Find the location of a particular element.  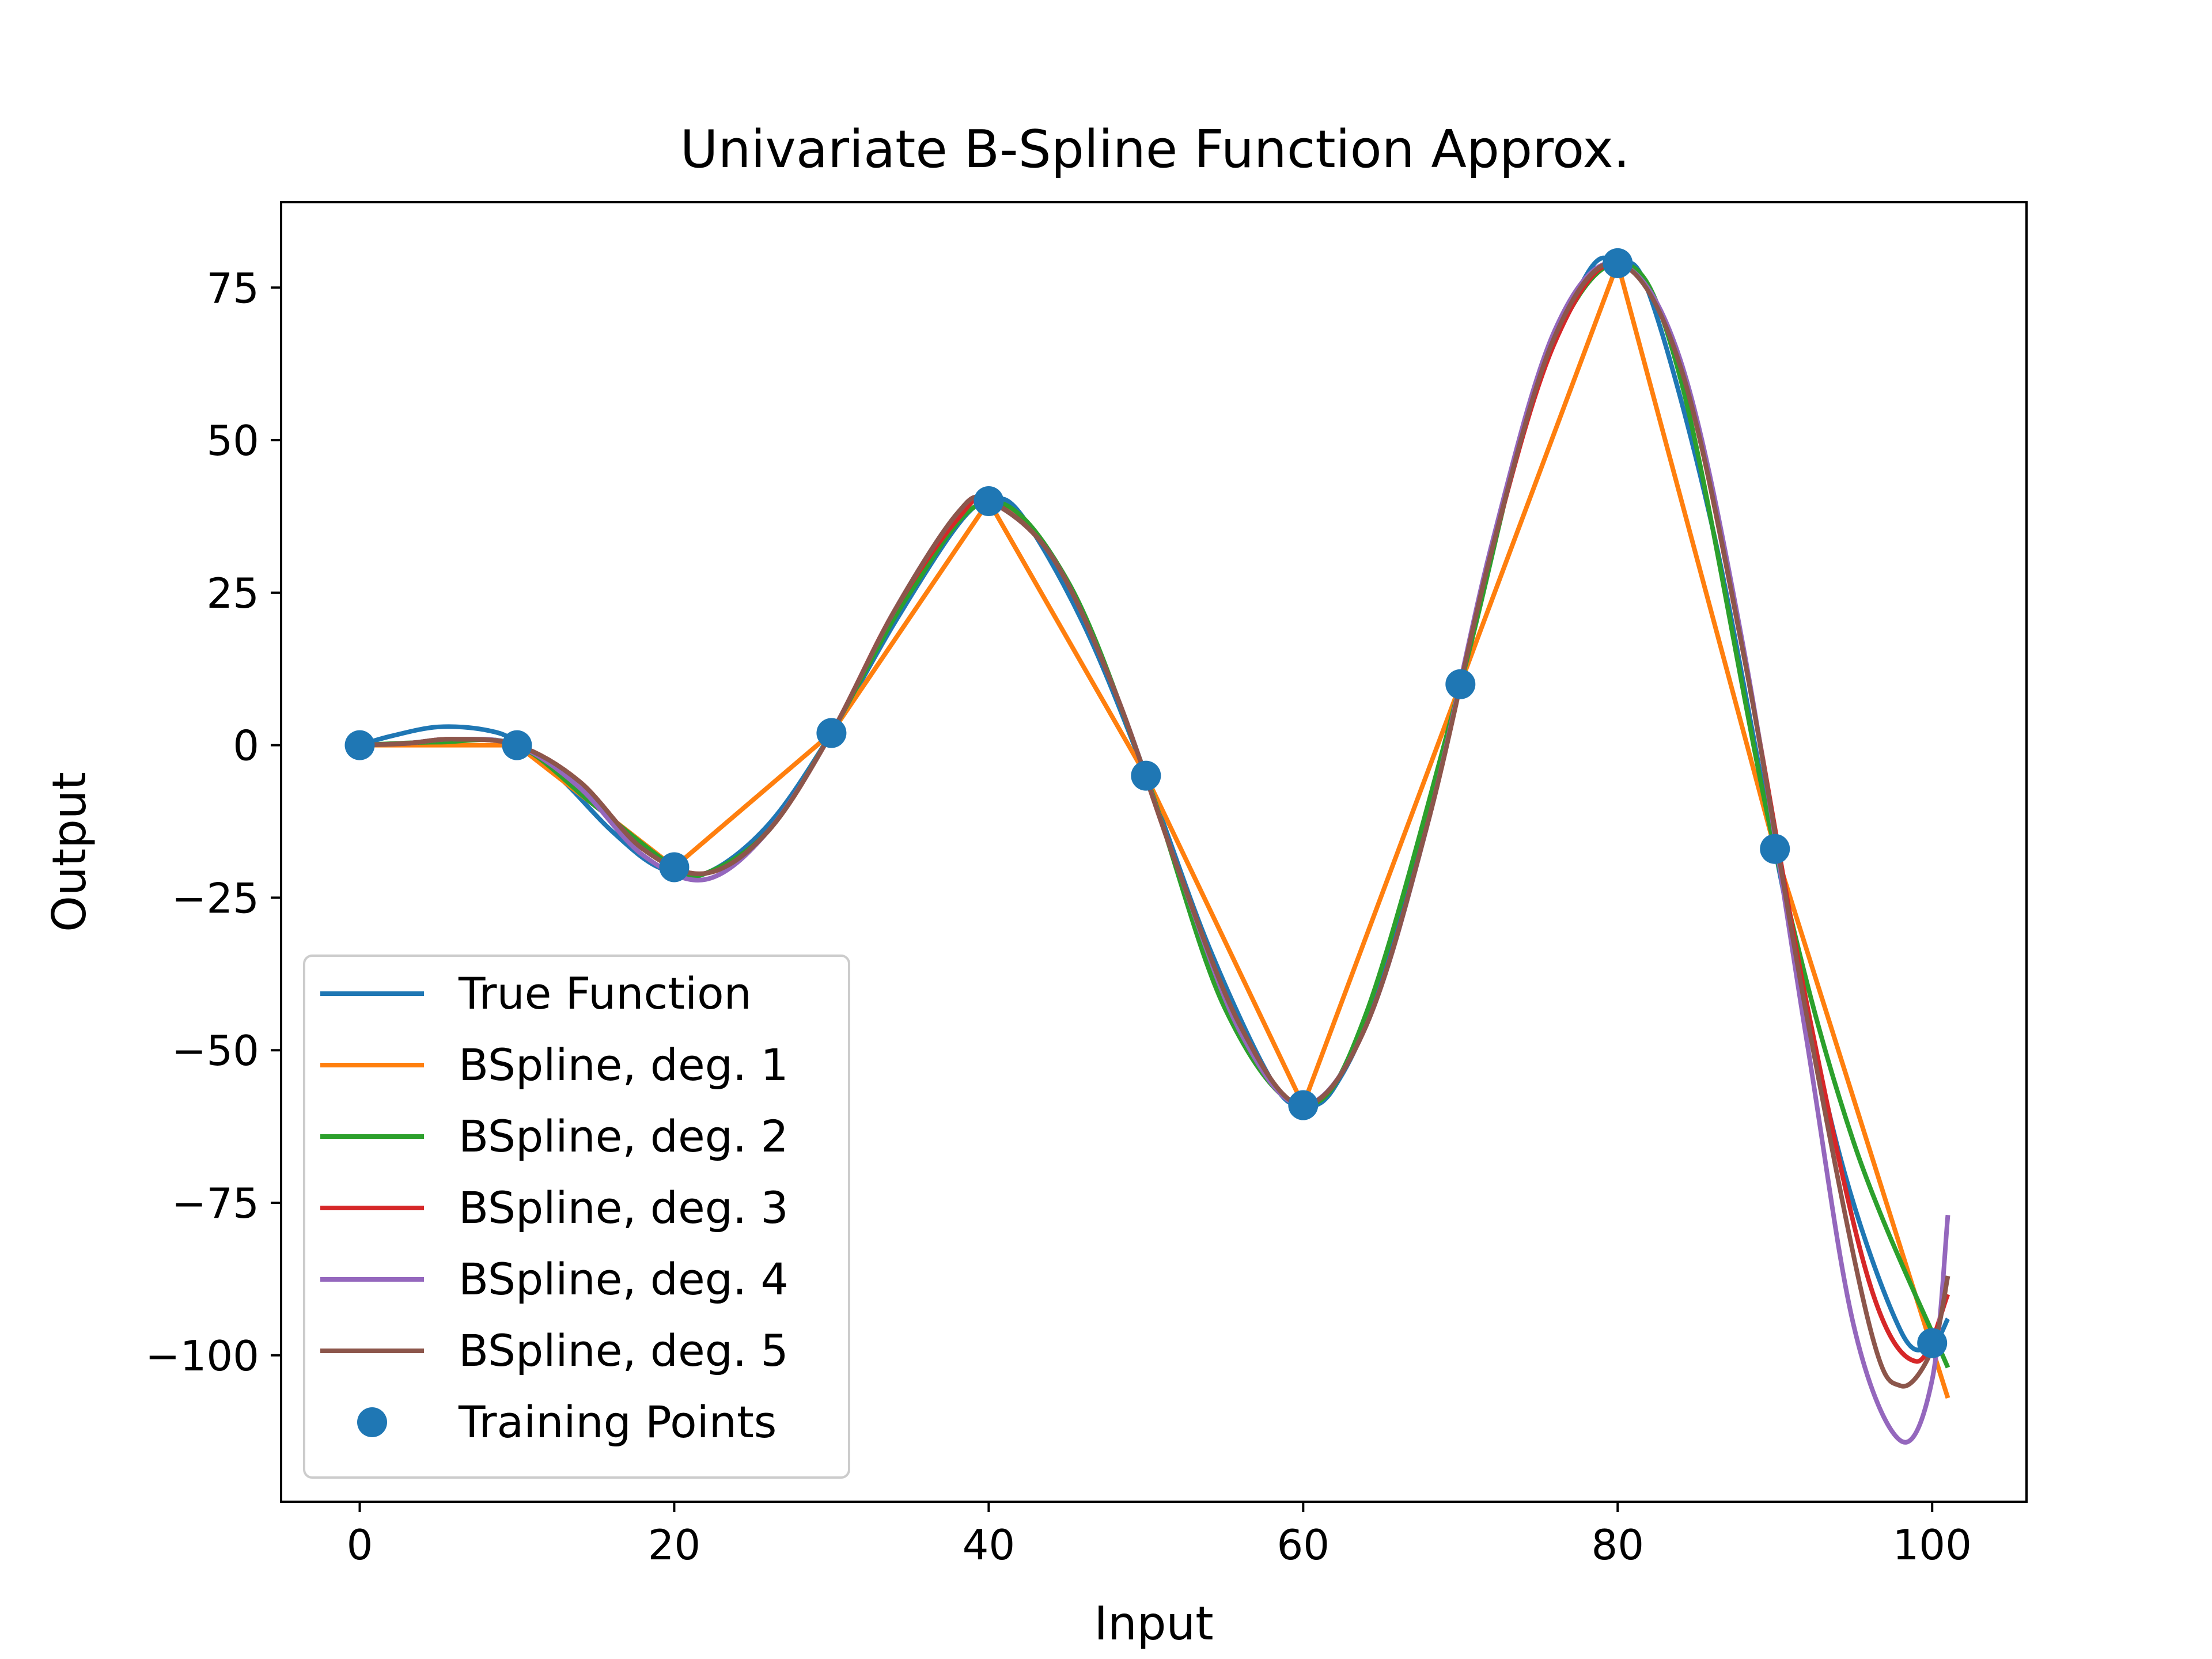

x-tick-label: 80 is located at coordinates (1617, 1545).